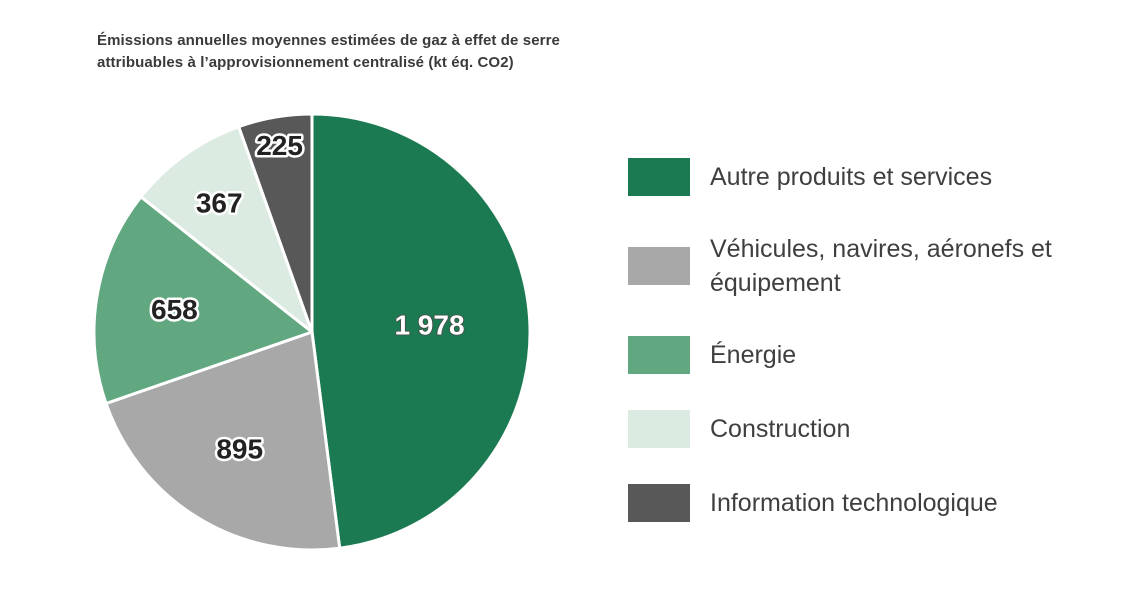  Describe the element at coordinates (239, 449) in the screenshot. I see `slice-value-label: 895` at that location.